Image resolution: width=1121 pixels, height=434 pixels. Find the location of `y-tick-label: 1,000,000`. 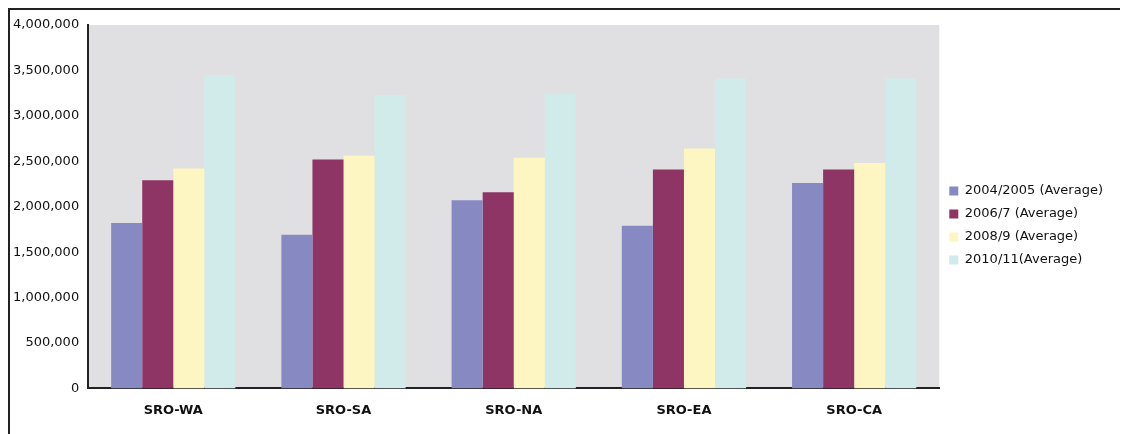

y-tick-label: 1,000,000 is located at coordinates (46, 296).